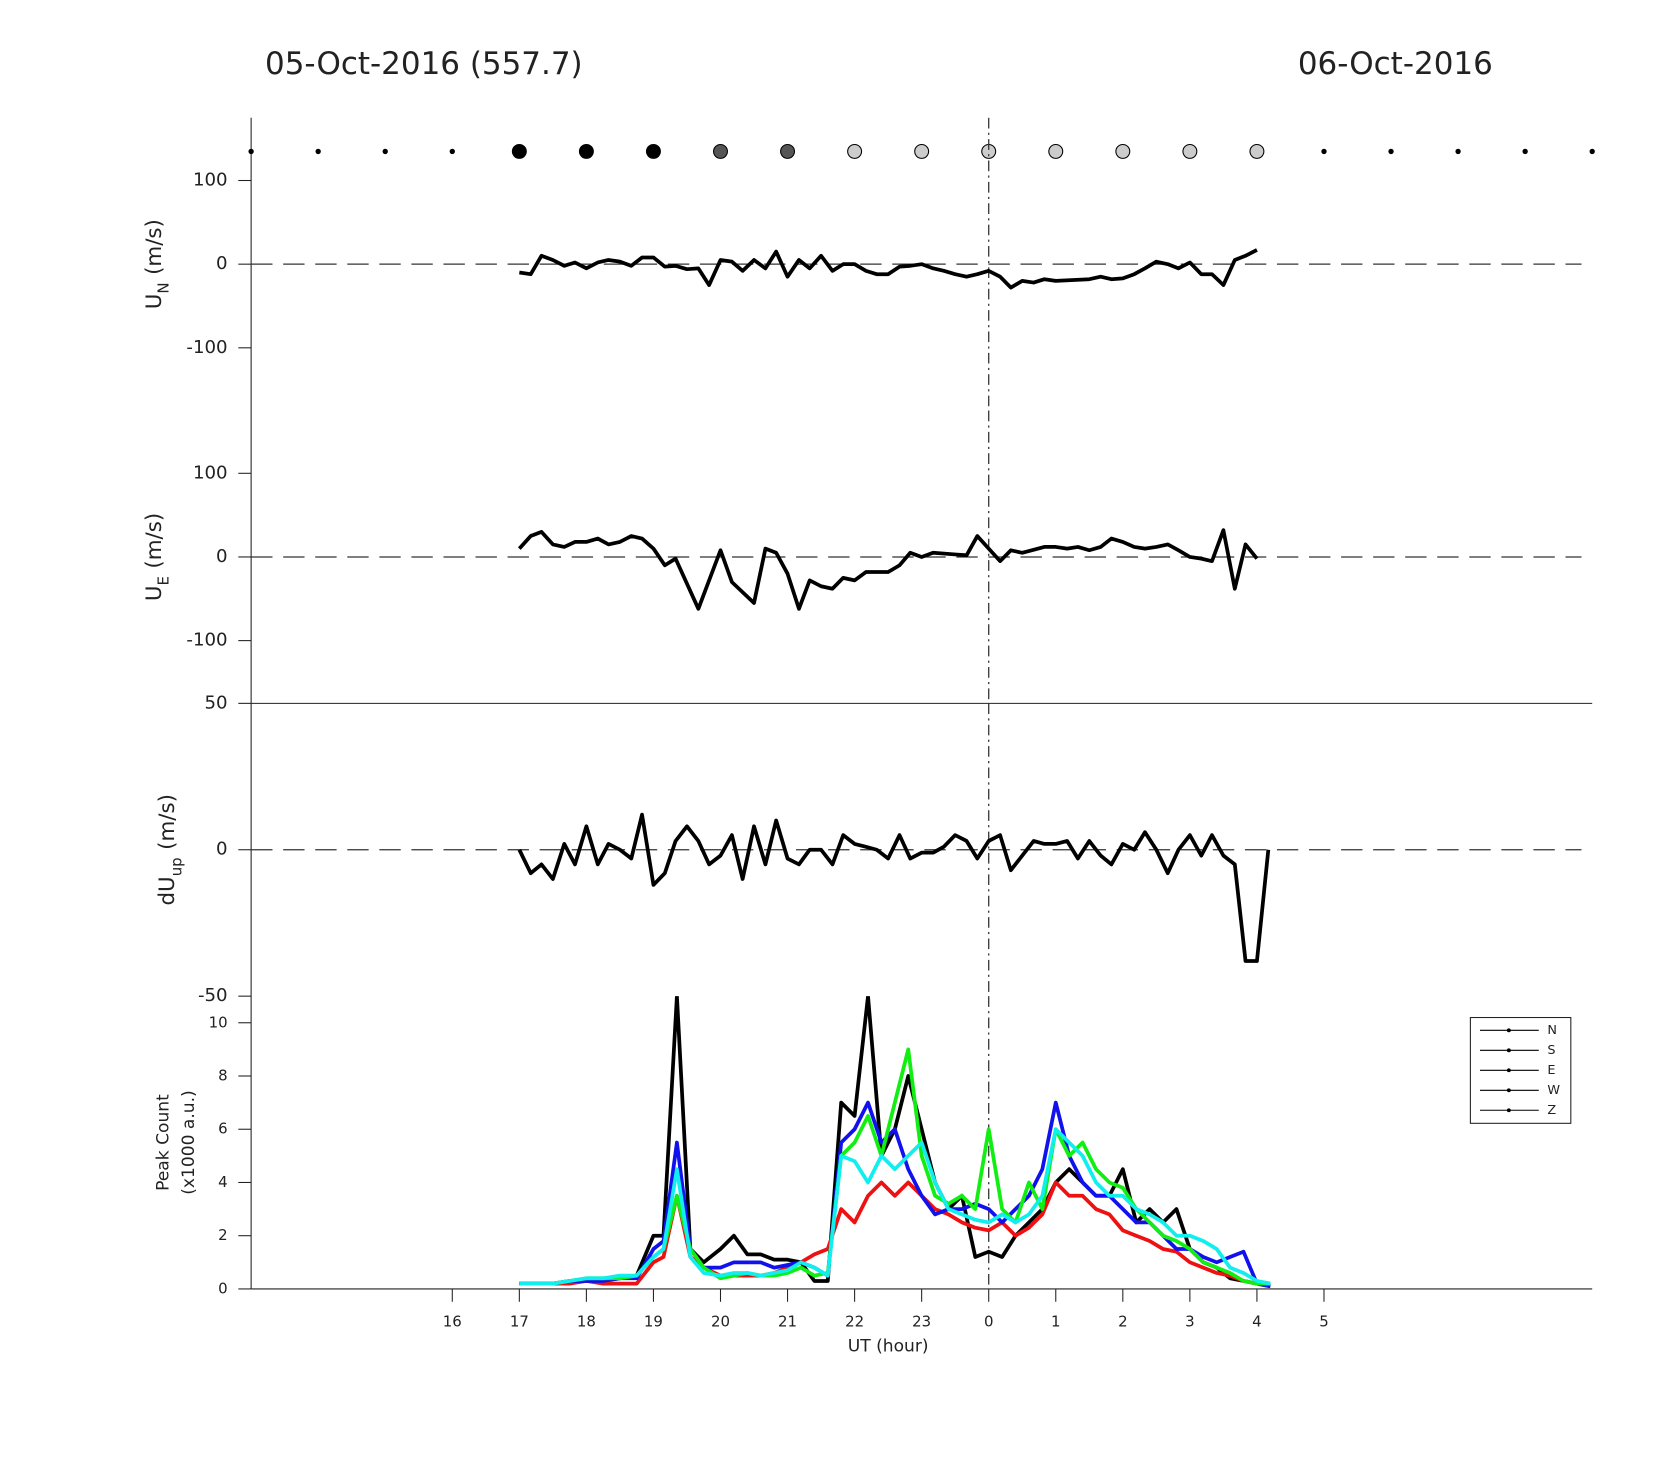 The height and width of the screenshot is (1458, 1667). Describe the element at coordinates (176, 866) in the screenshot. I see `y-label-sub: up` at that location.